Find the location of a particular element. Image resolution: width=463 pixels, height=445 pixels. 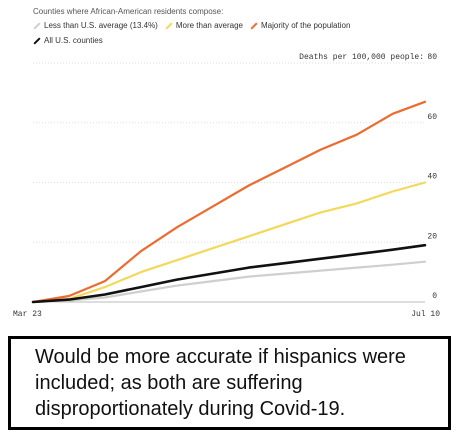

y-tick-label-80: 80 is located at coordinates (432, 57).